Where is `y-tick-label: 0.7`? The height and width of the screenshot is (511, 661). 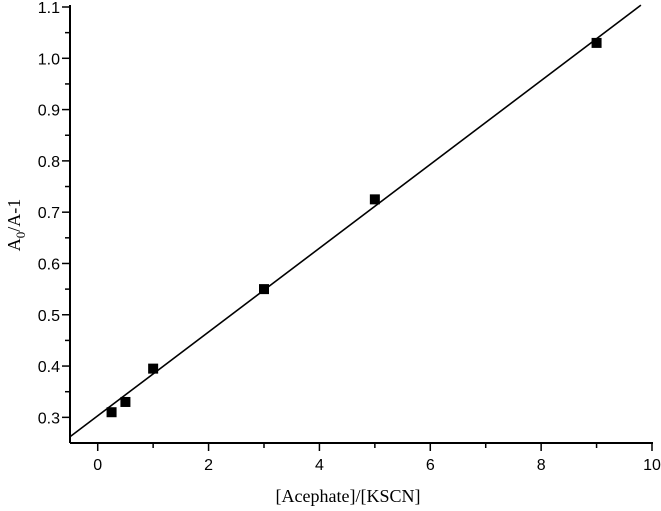
y-tick-label: 0.7 is located at coordinates (49, 213).